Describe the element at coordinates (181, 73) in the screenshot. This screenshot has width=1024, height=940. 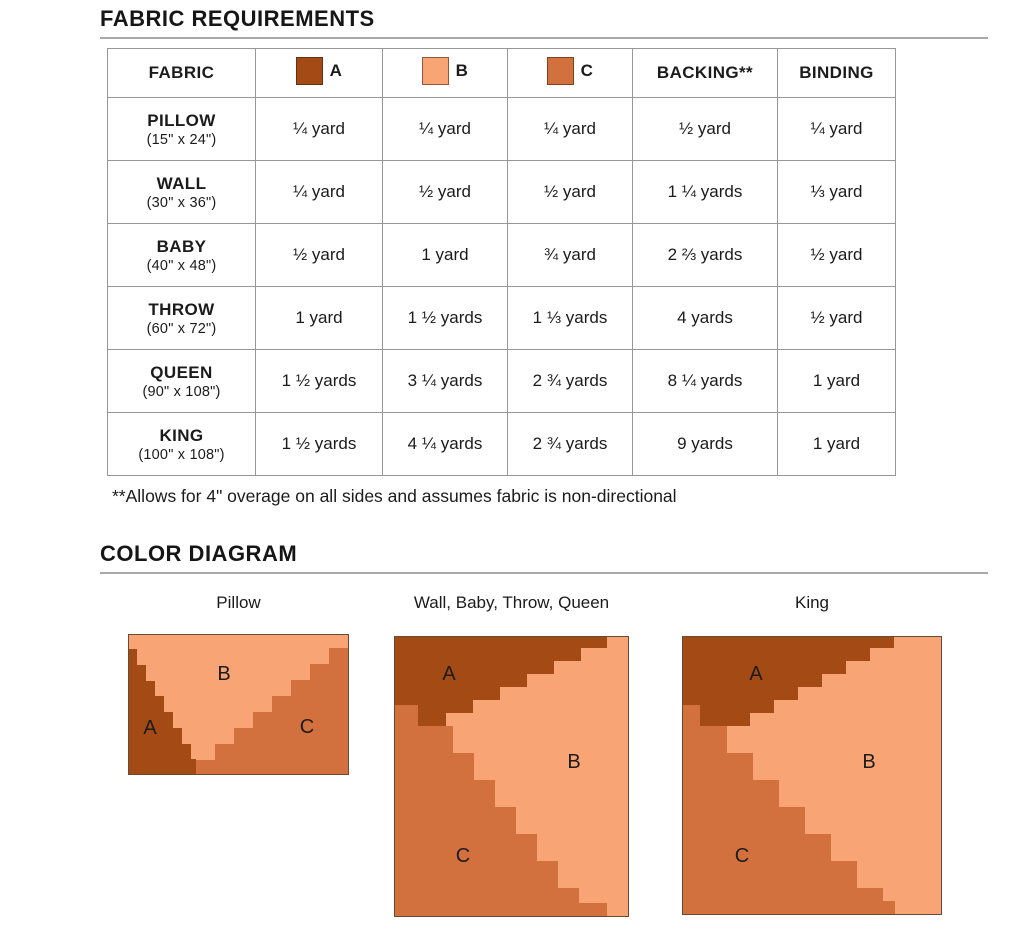
I see `column-header-fabric: FABRIC` at that location.